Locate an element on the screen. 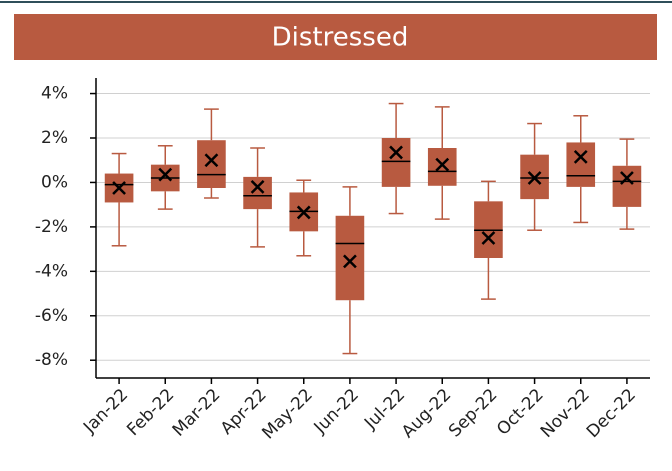 This screenshot has height=471, width=672. y-tick-label: -6% is located at coordinates (51, 316).